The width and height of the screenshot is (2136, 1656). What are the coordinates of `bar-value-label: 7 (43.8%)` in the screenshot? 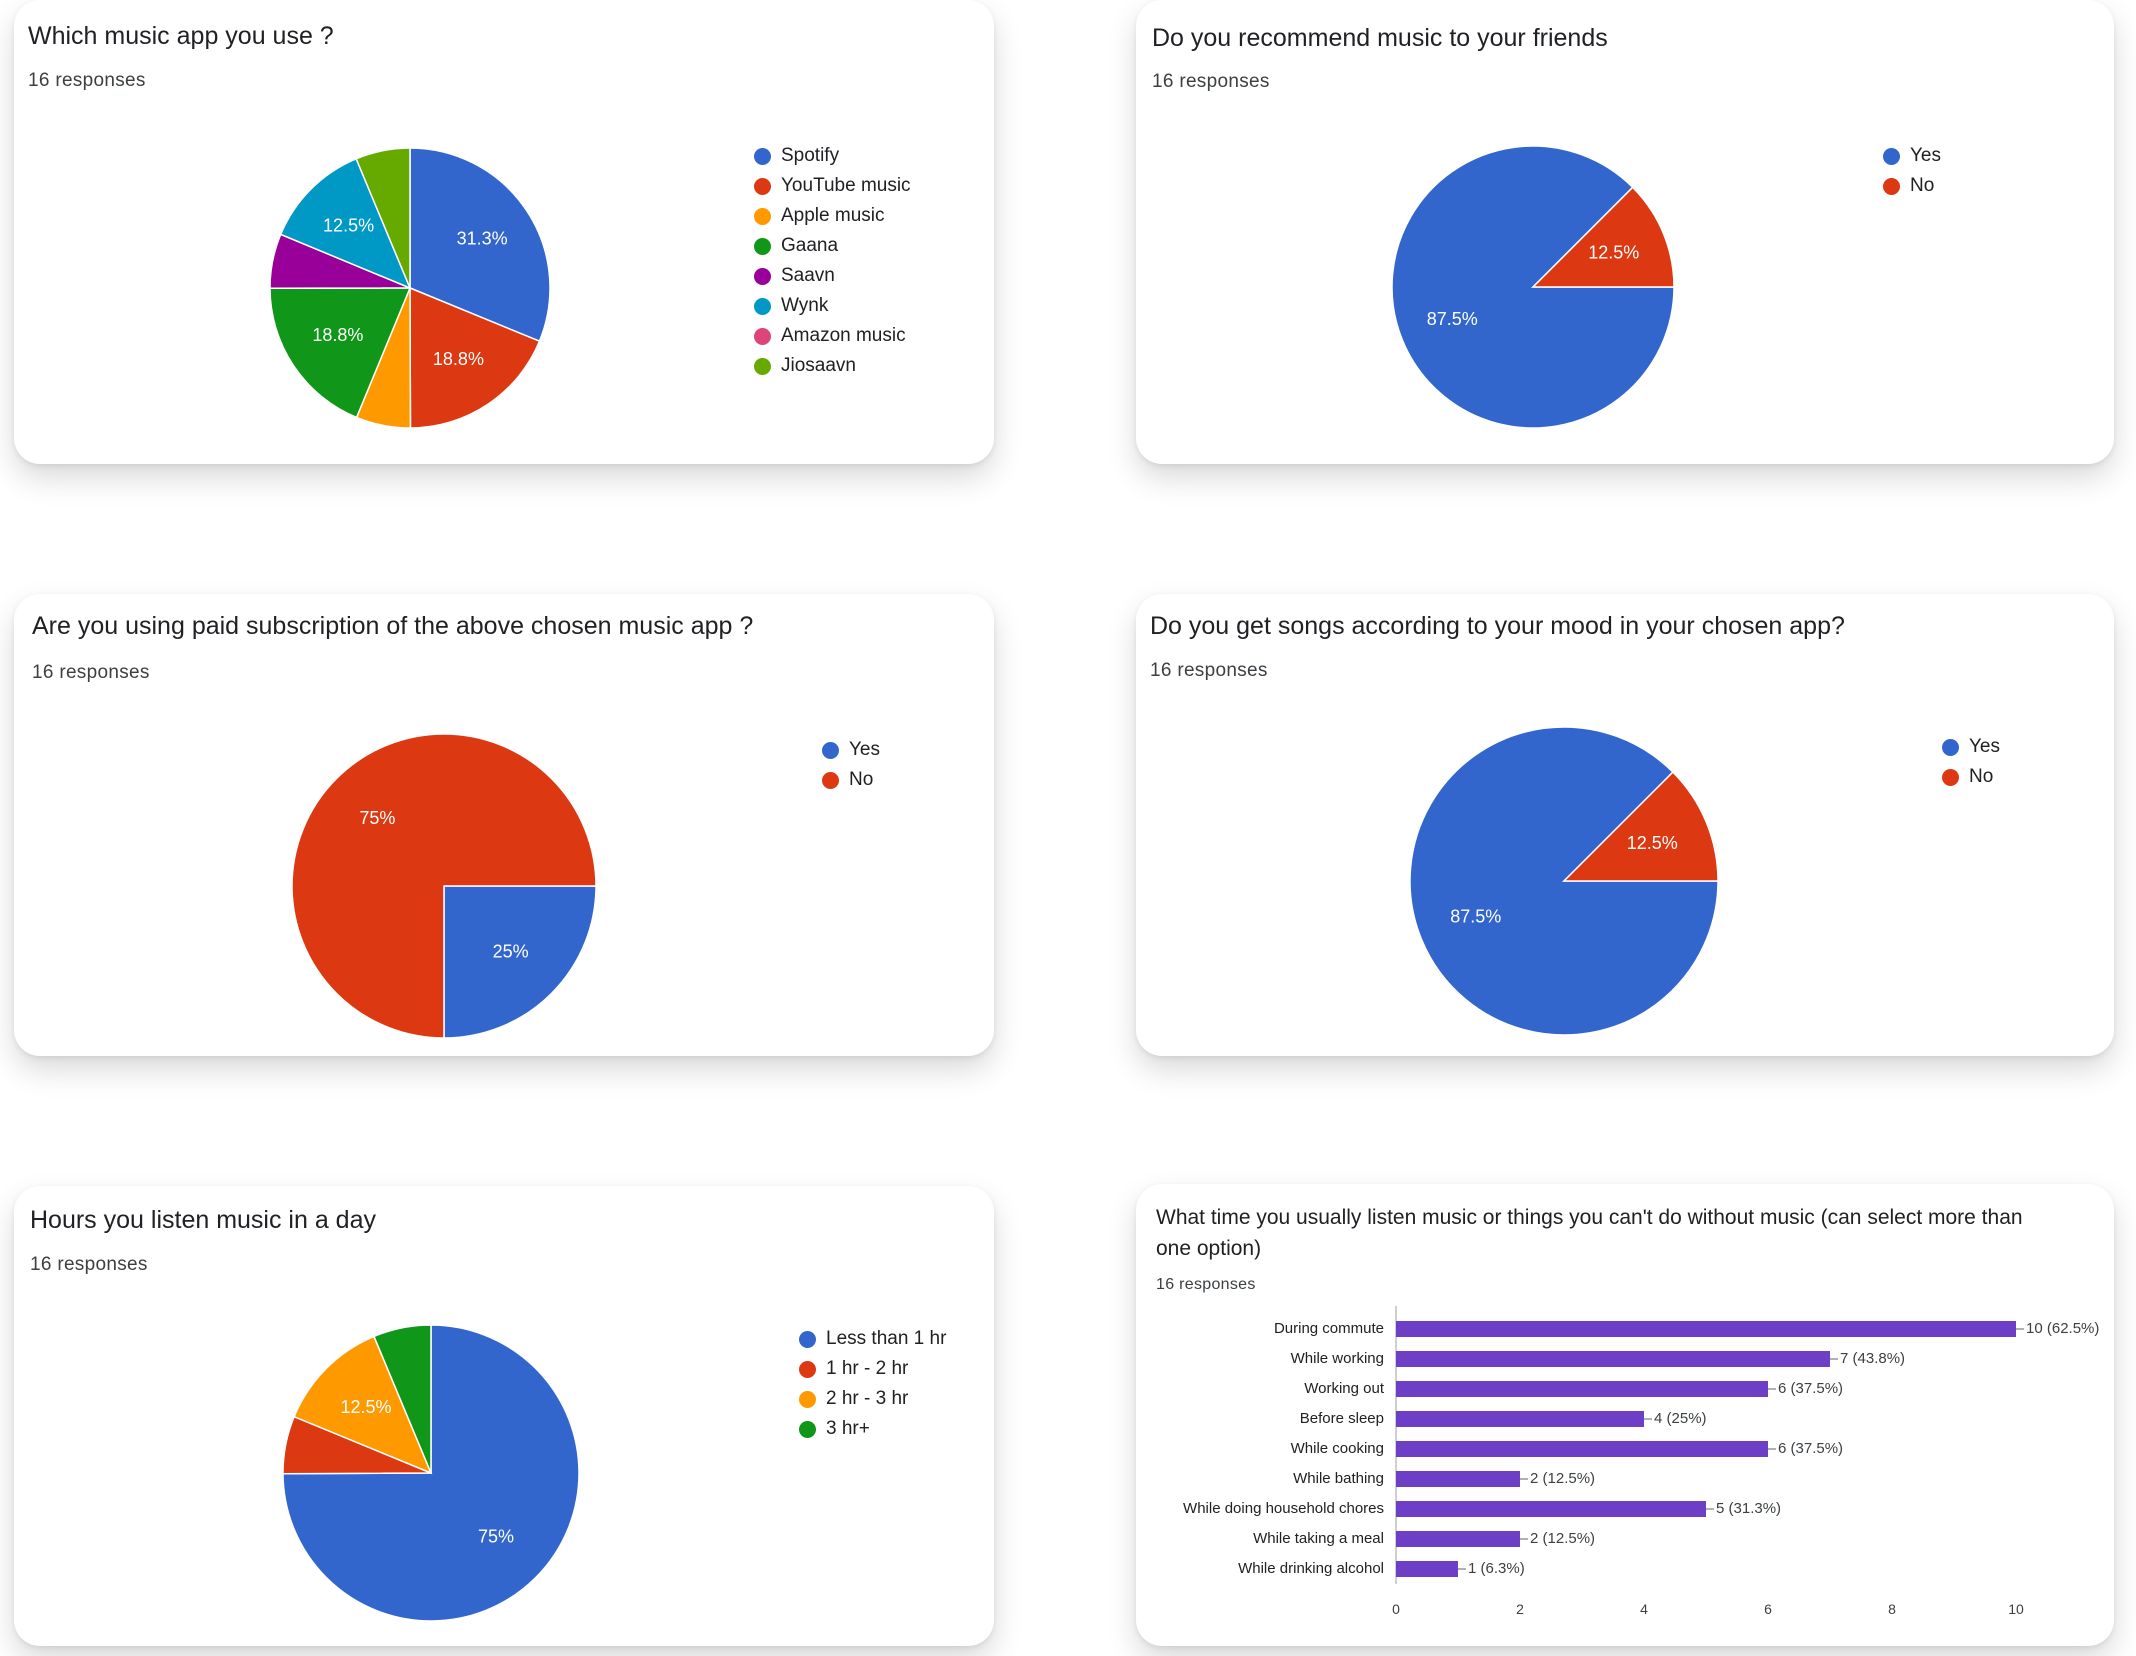 It's located at (1872, 1358).